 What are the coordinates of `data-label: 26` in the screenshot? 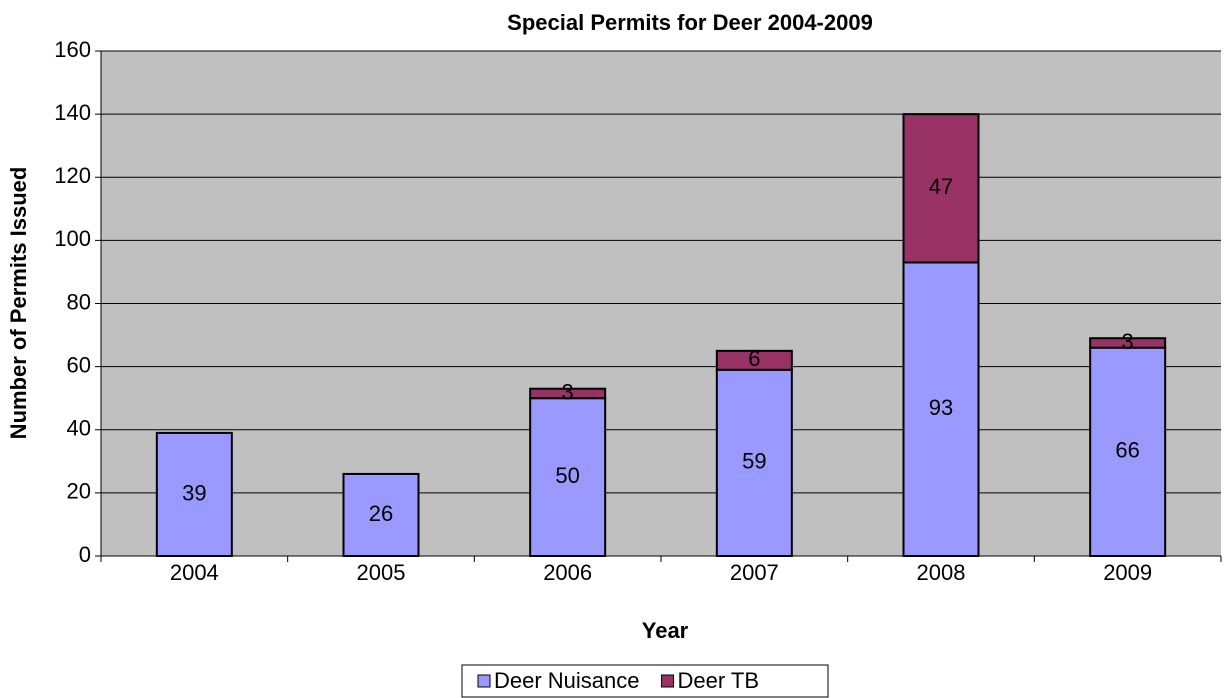 It's located at (381, 513).